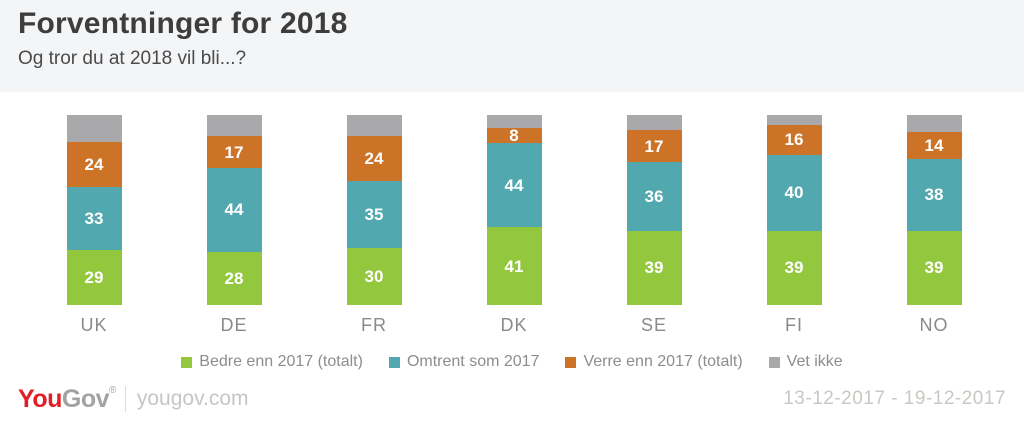  I want to click on bar-segment-vet-ikke-fr, so click(374, 125).